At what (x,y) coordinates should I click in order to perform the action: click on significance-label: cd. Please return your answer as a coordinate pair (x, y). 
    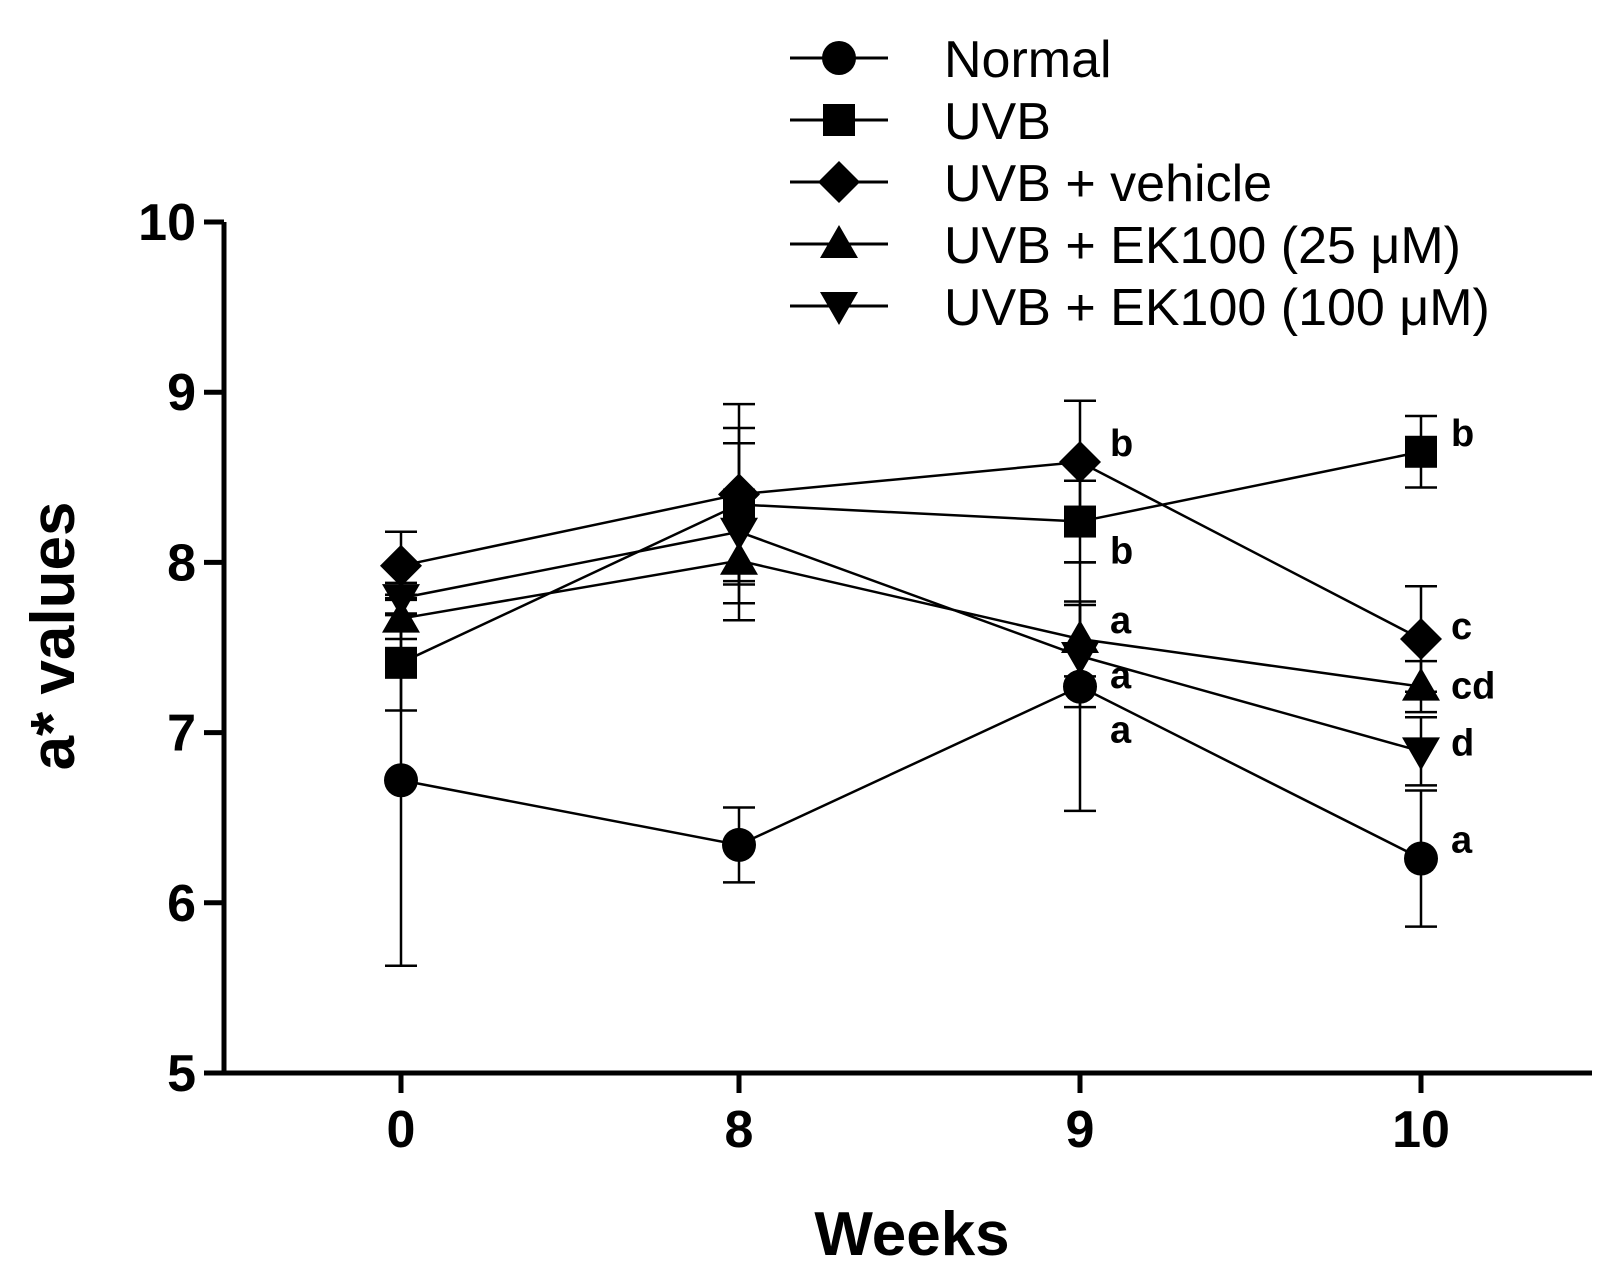
    Looking at the image, I should click on (1473, 687).